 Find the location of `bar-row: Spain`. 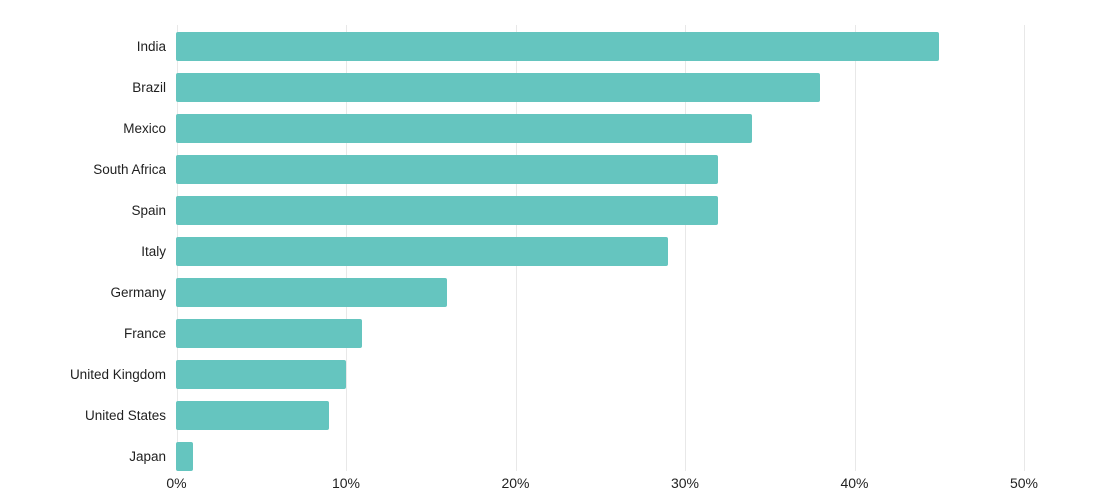

bar-row: Spain is located at coordinates (551, 210).